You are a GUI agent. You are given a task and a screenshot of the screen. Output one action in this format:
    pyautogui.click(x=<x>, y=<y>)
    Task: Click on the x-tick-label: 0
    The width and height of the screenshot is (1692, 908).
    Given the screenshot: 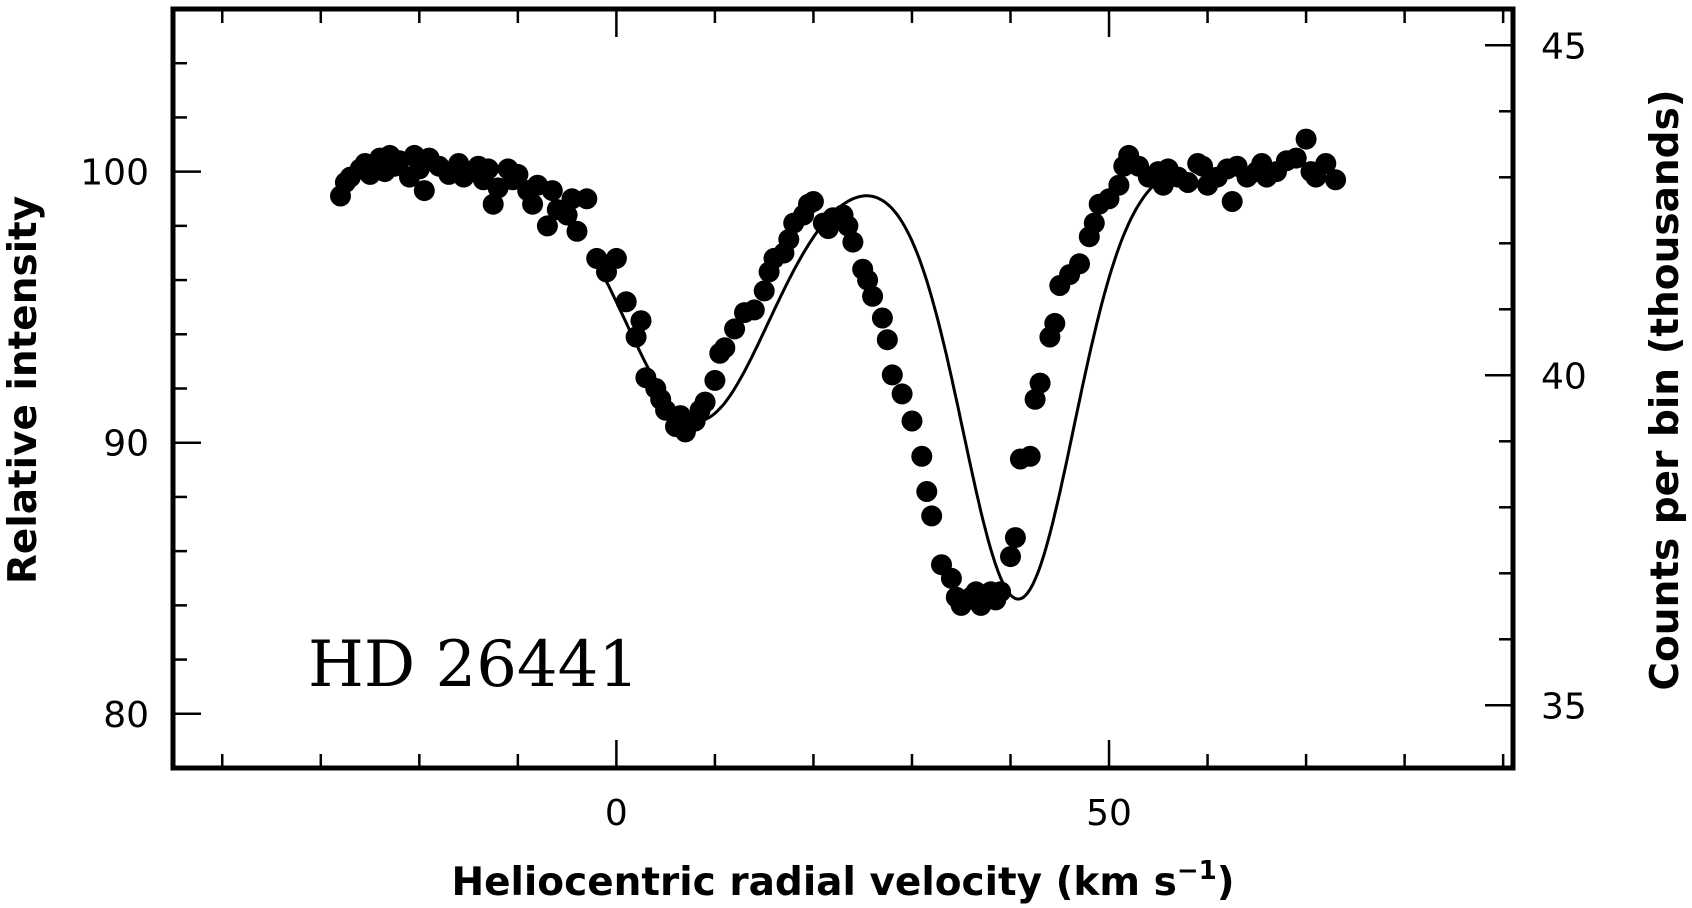 What is the action you would take?
    pyautogui.click(x=616, y=813)
    